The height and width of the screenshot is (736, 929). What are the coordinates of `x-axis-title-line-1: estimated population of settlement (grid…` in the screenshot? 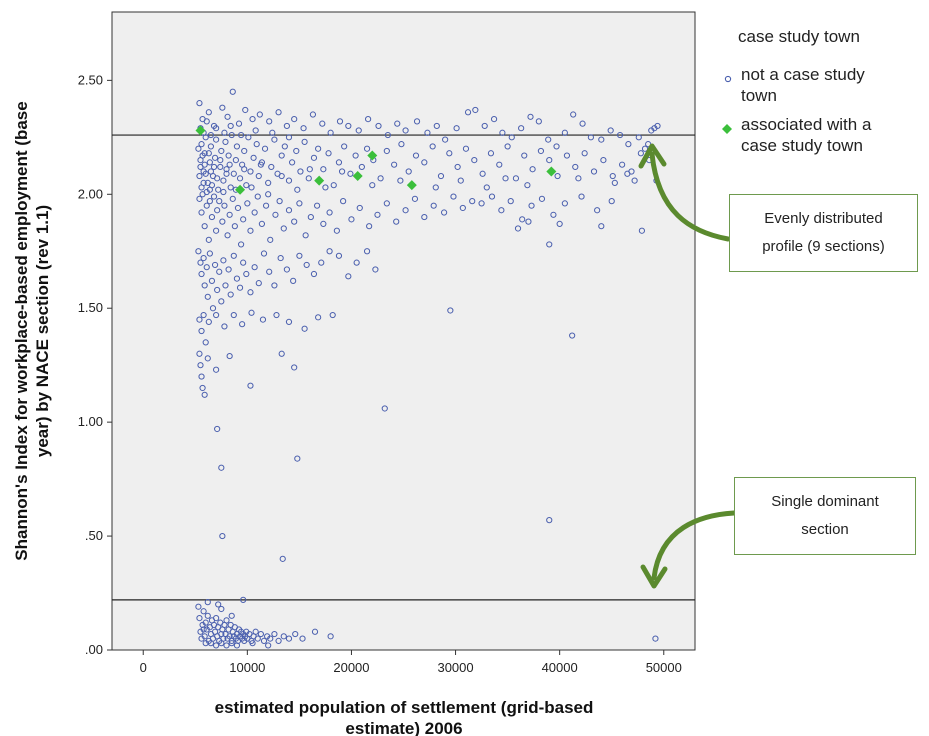 It's located at (404, 707).